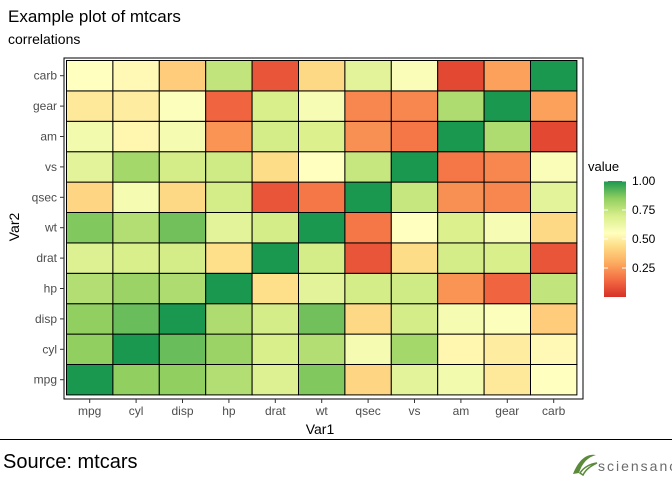 The height and width of the screenshot is (480, 672). I want to click on logo-wordmark: sciensano, so click(635, 466).